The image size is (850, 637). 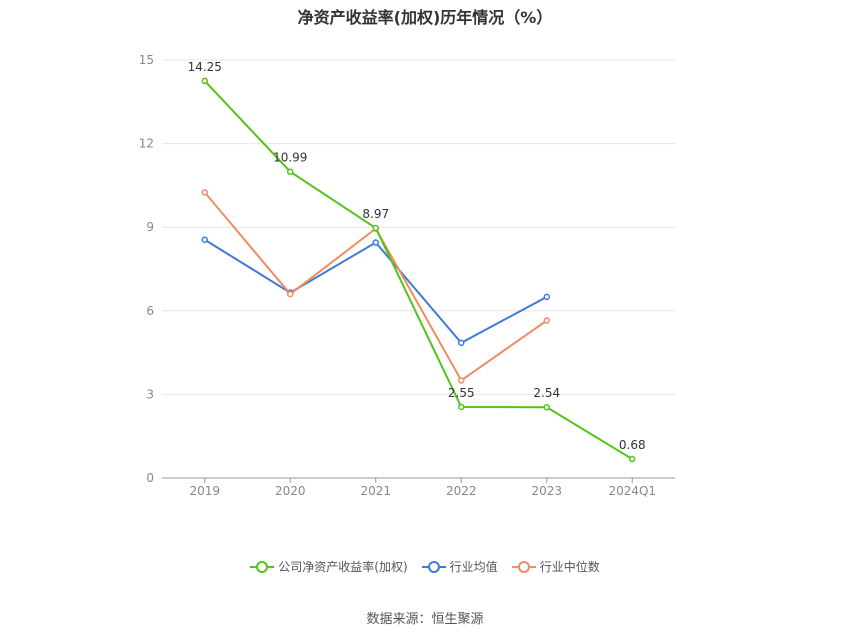 I want to click on legend-item: 公司净资产收益率(加权), so click(x=329, y=566).